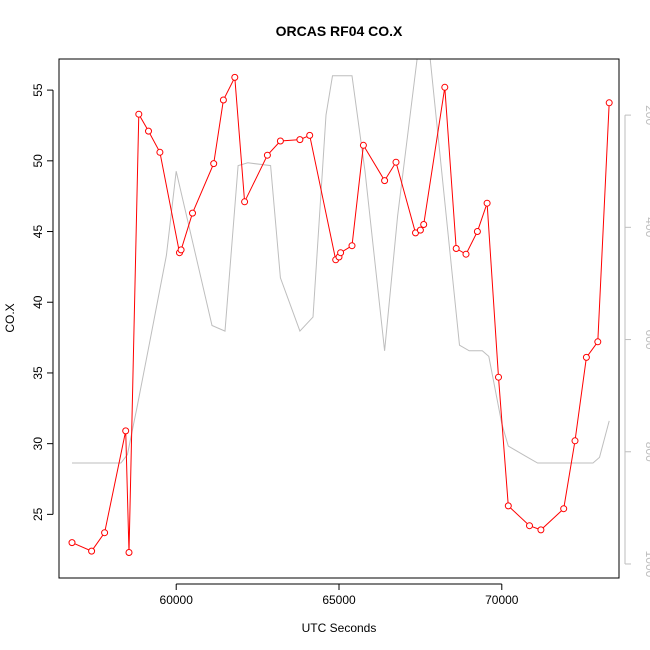 The image size is (650, 650). What do you see at coordinates (38, 161) in the screenshot?
I see `y-tick-label: 50` at bounding box center [38, 161].